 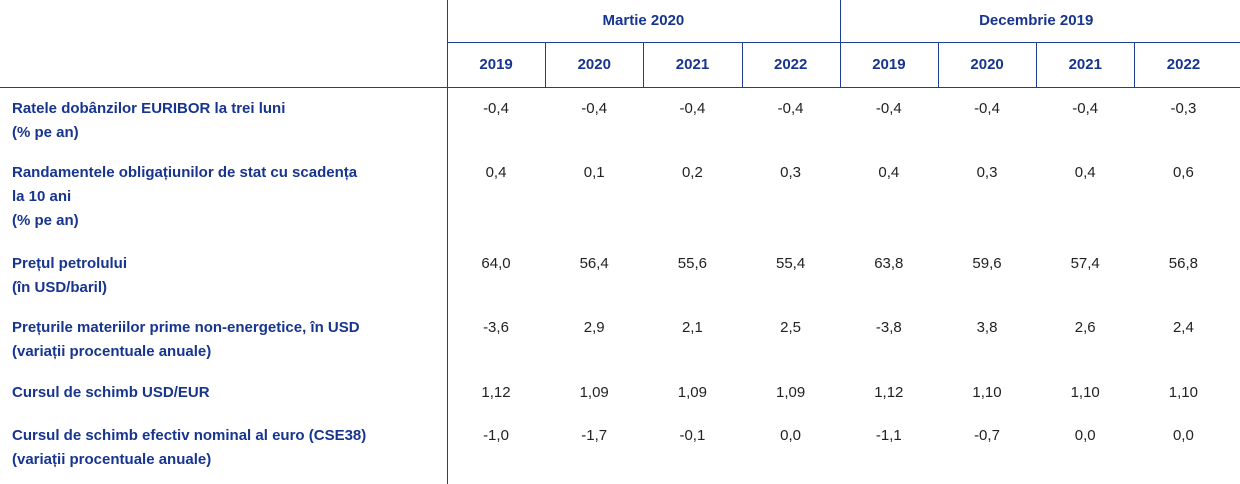 What do you see at coordinates (692, 327) in the screenshot?
I see `cell-value: 2,1` at bounding box center [692, 327].